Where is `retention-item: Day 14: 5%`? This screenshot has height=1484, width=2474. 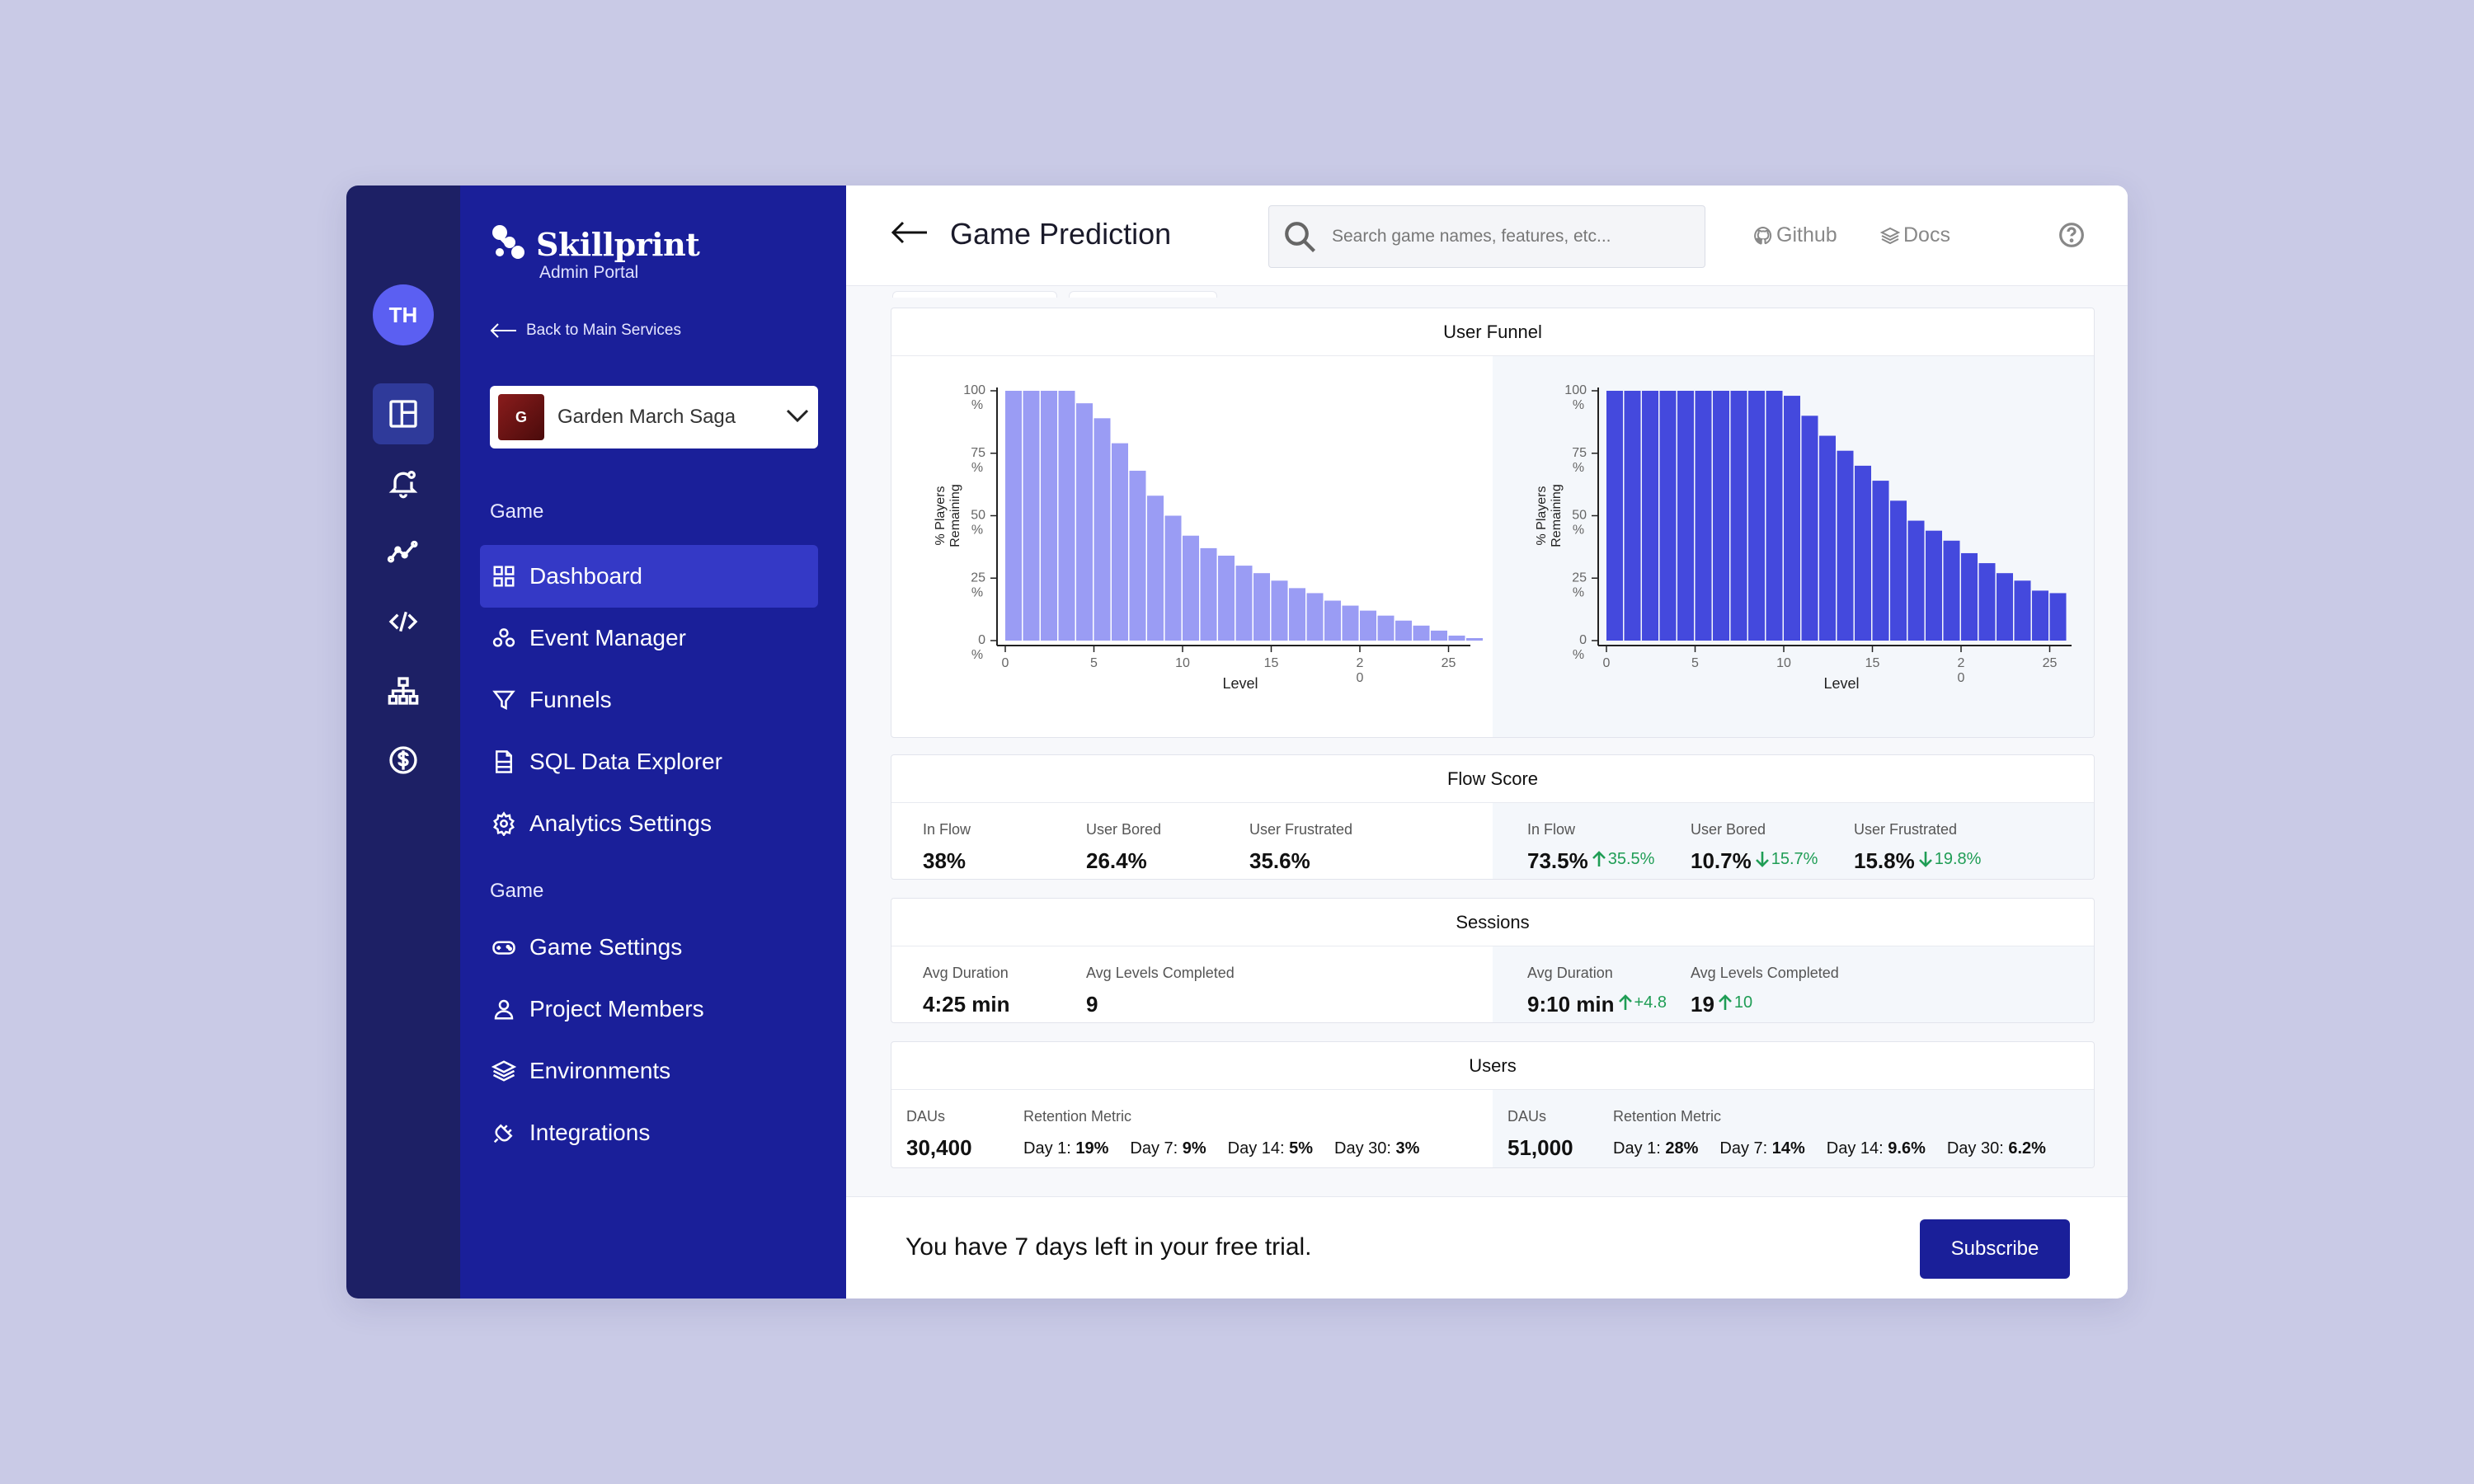 retention-item: Day 14: 5% is located at coordinates (1270, 1148).